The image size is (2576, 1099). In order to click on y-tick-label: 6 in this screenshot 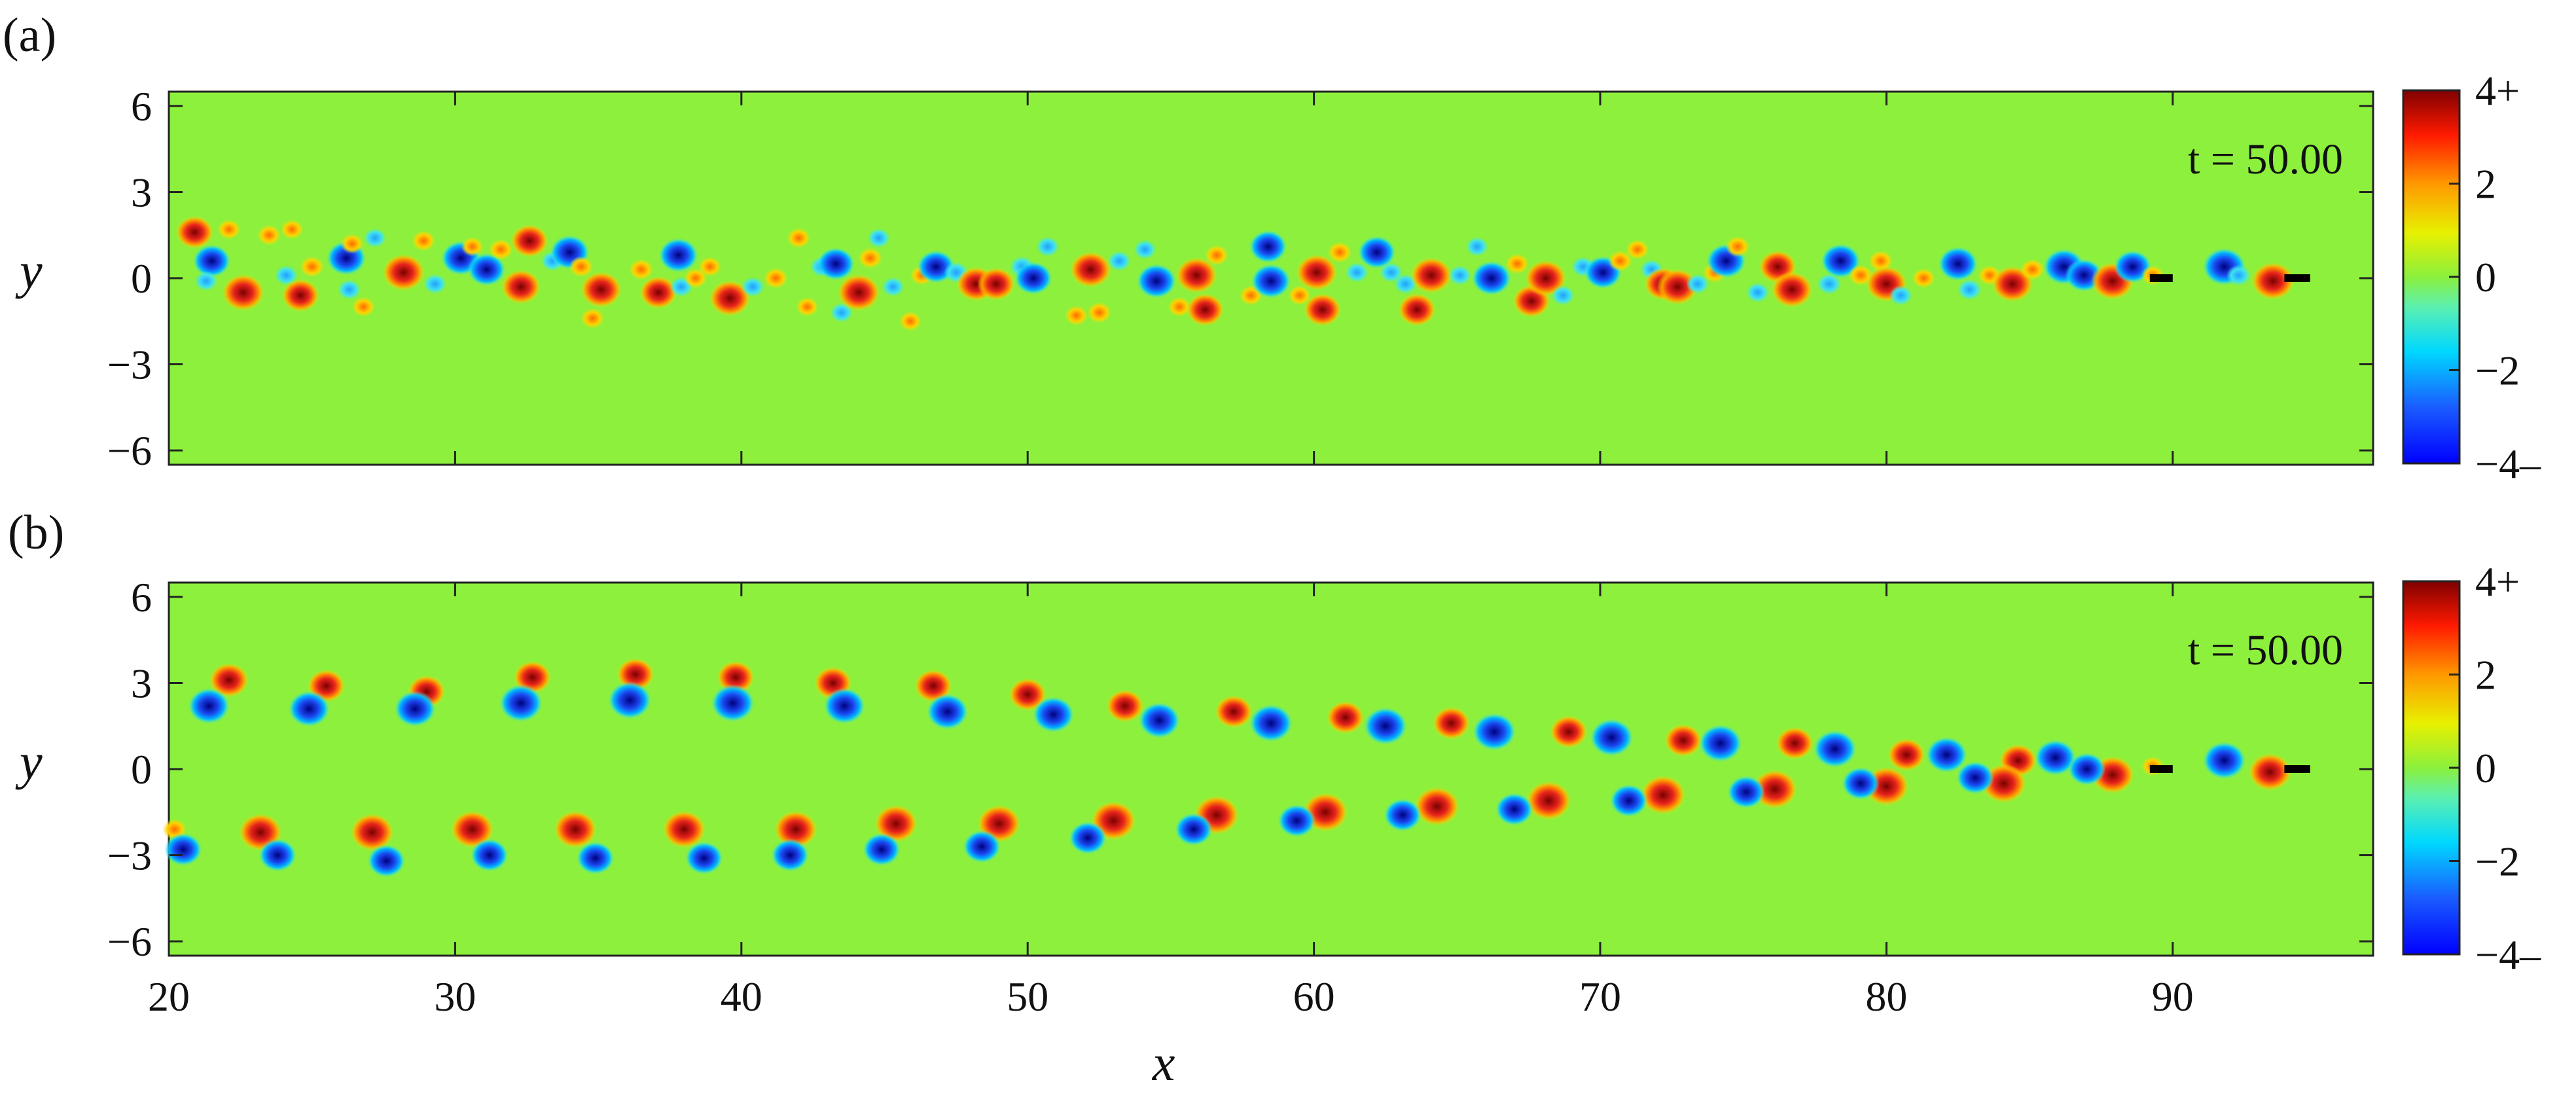, I will do `click(141, 598)`.